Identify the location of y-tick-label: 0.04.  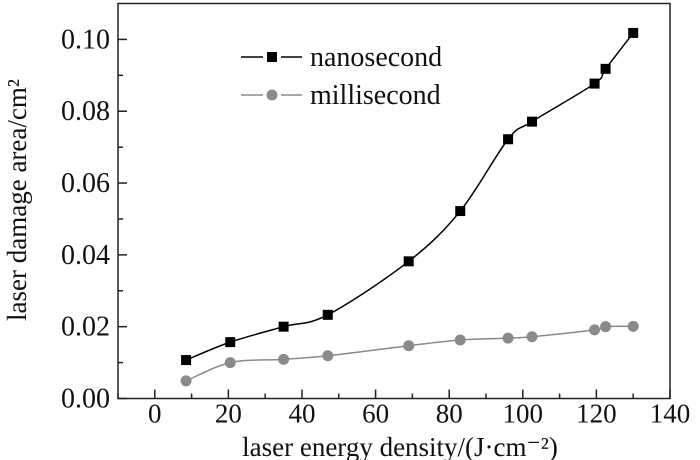
(85, 255).